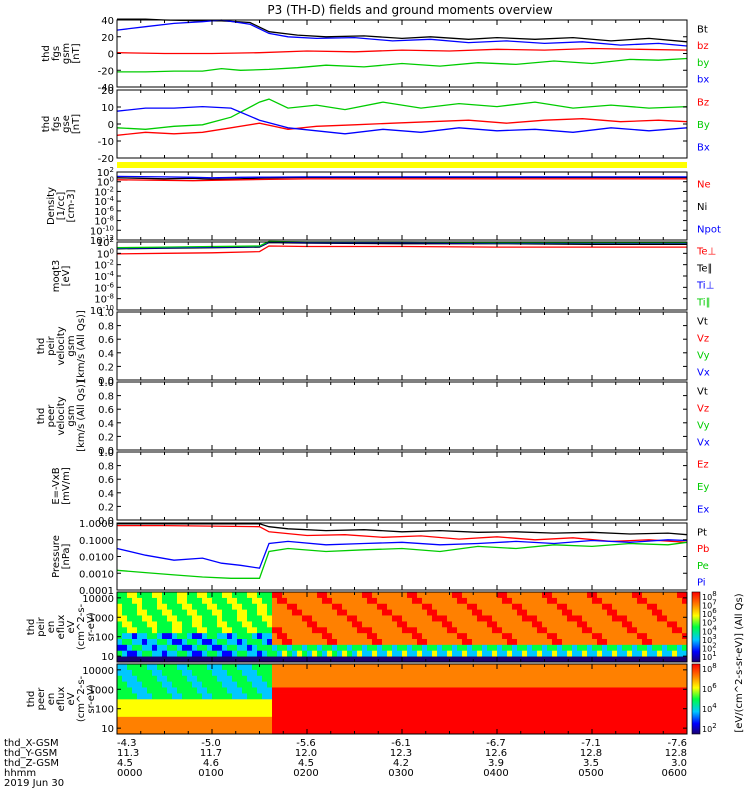  I want to click on y-axis-label: thd, so click(41, 346).